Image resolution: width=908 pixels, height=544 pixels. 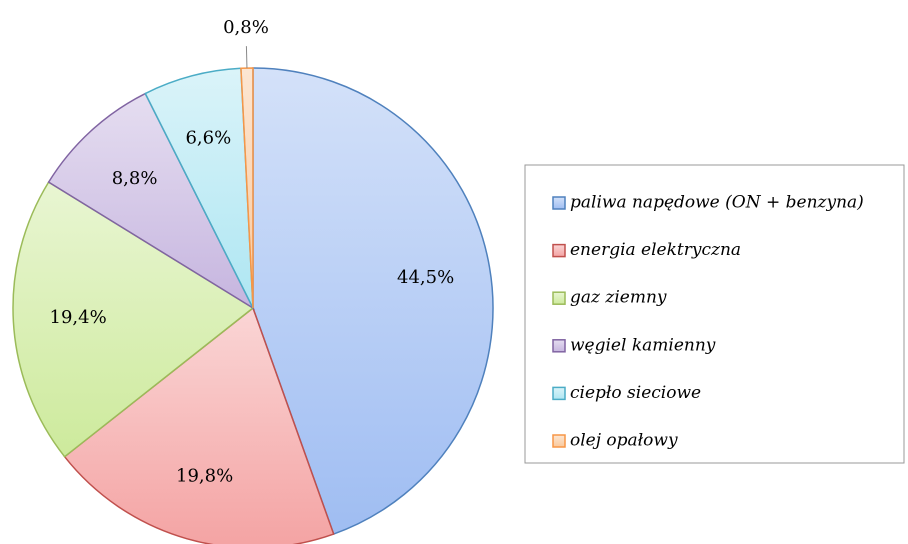 What do you see at coordinates (643, 345) in the screenshot?
I see `legend-label: węgiel kamienny` at bounding box center [643, 345].